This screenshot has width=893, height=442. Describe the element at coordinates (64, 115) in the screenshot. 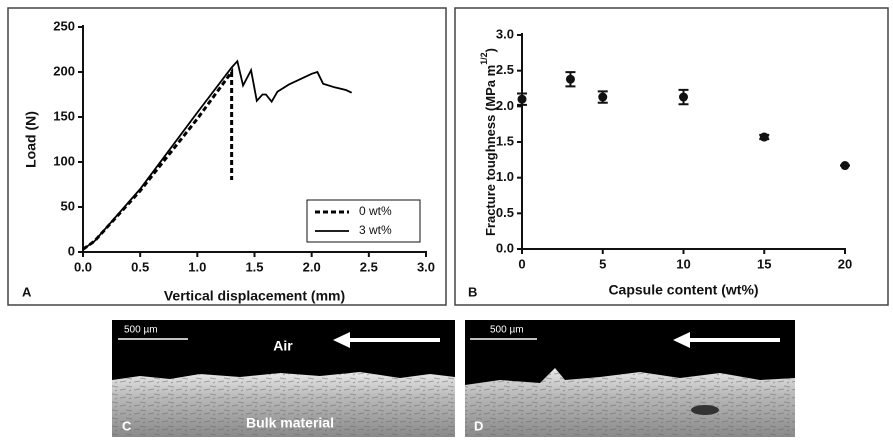

I see `y-tick-label: 150` at that location.